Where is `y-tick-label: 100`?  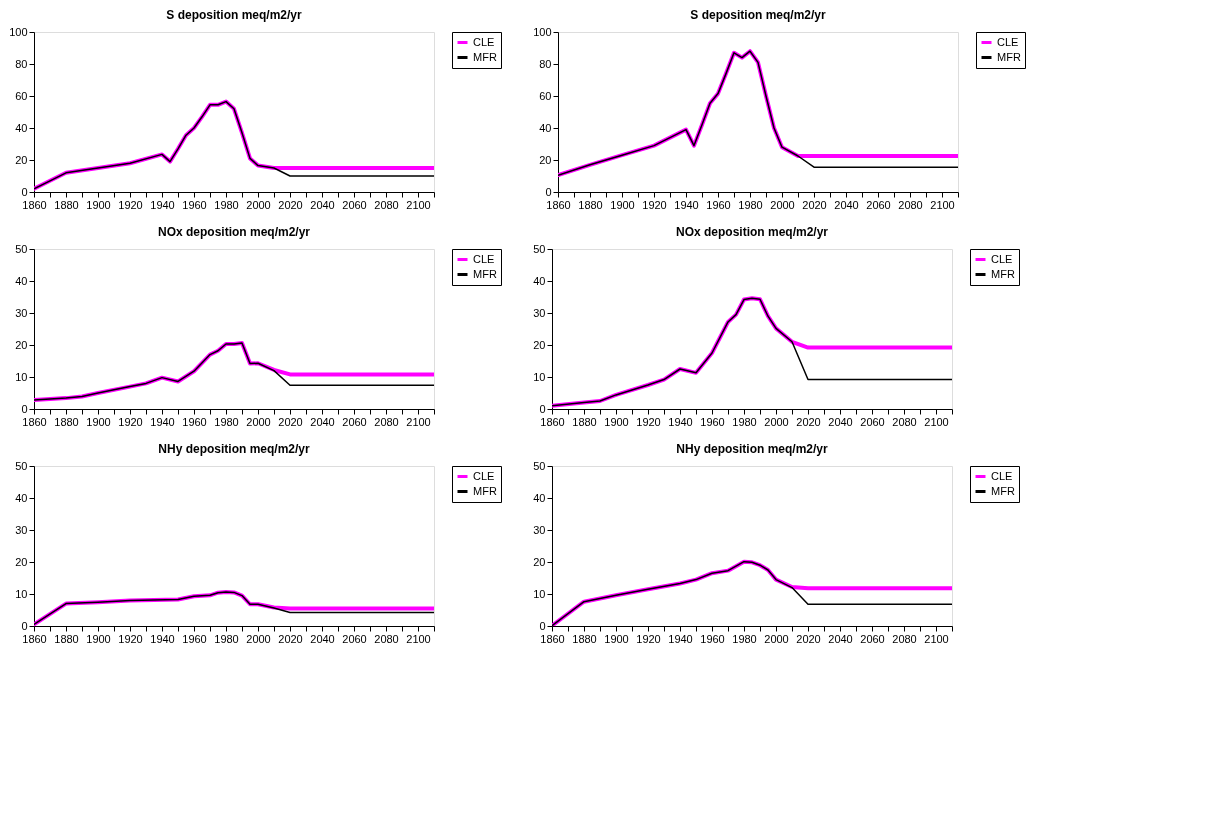
y-tick-label: 100 is located at coordinates (18, 31).